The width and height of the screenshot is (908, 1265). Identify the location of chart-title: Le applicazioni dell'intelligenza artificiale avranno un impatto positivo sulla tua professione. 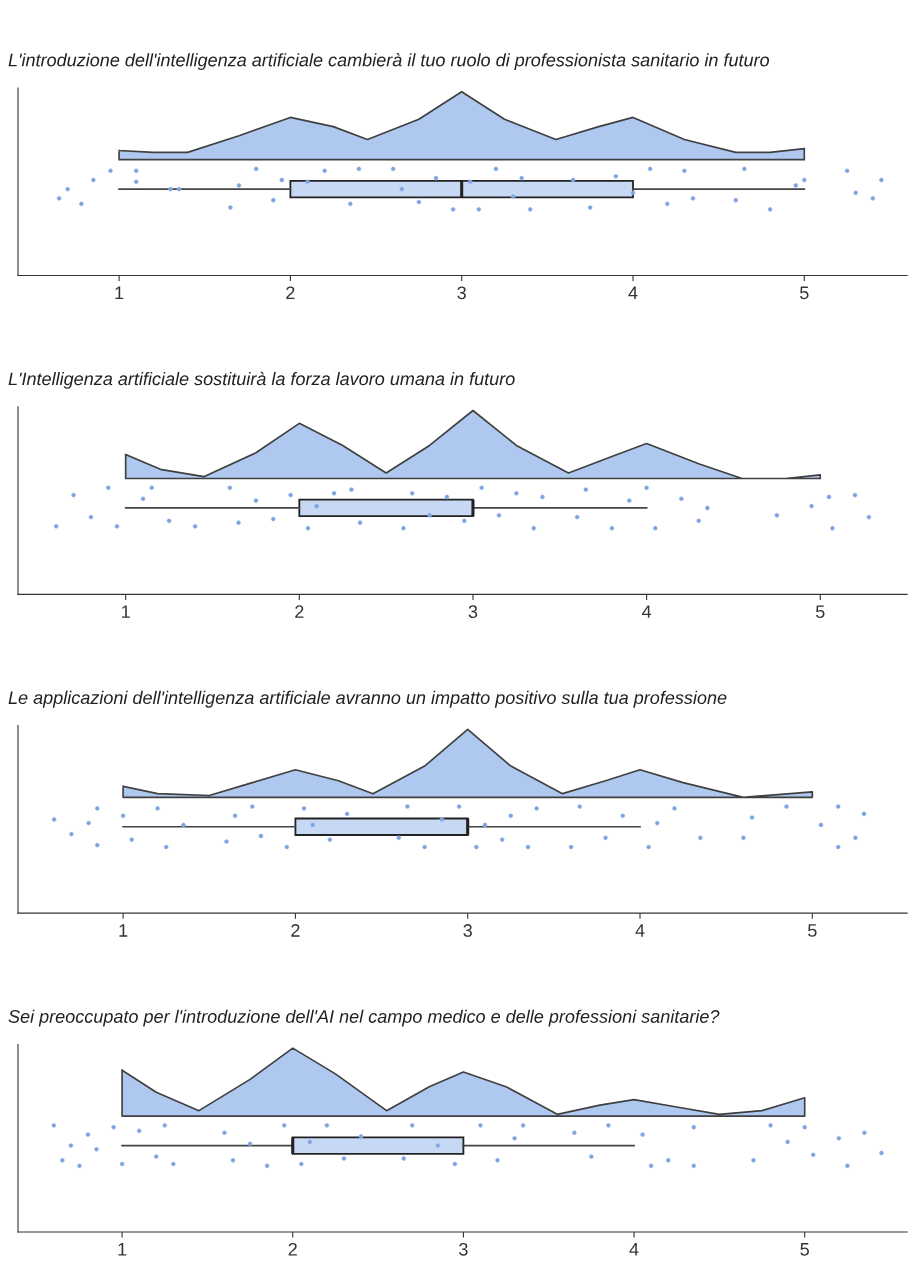
(367, 699).